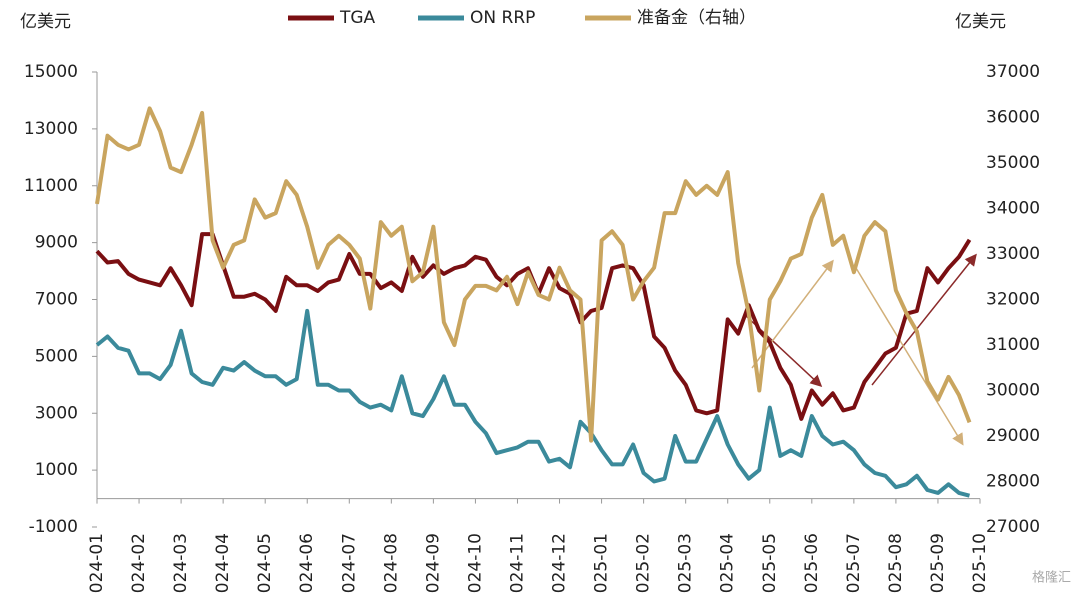  What do you see at coordinates (644, 563) in the screenshot?
I see `x-tick-label: 2025-02` at bounding box center [644, 563].